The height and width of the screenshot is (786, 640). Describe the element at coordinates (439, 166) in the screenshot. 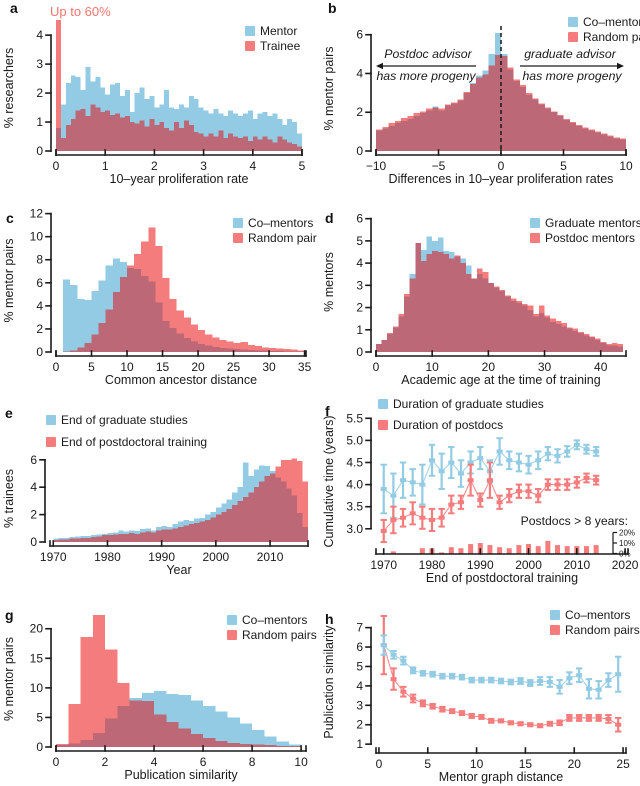

I see `x-tick-label: −5` at that location.